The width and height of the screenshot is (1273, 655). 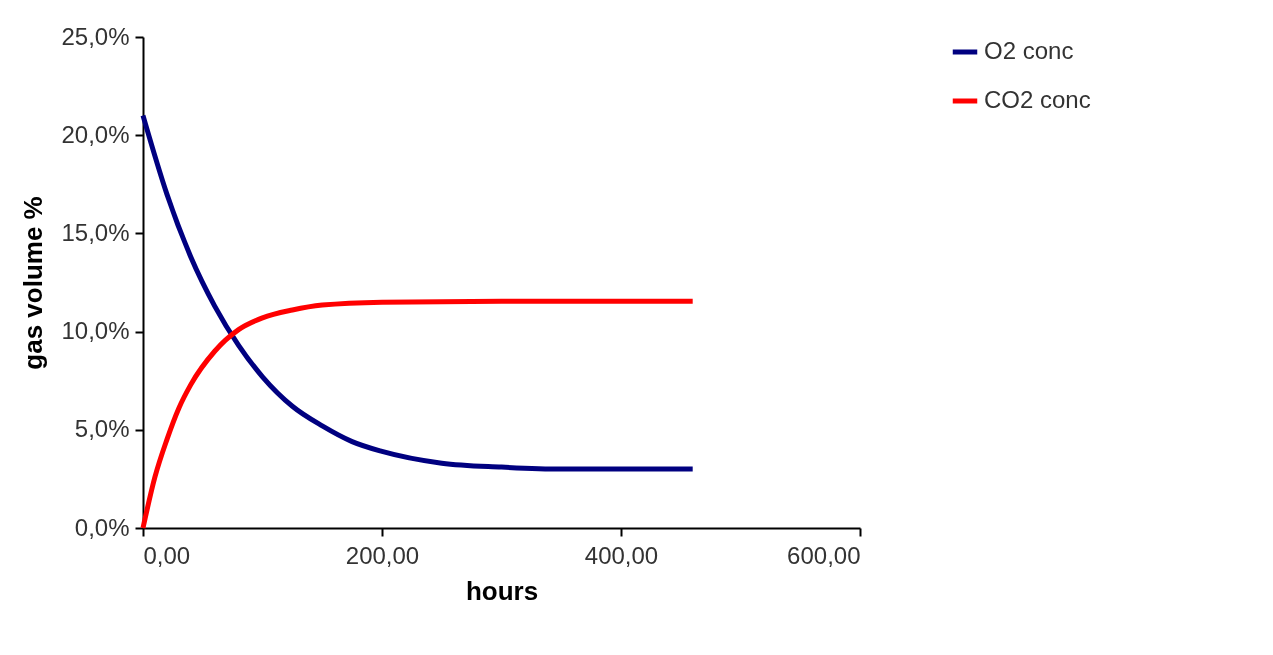 I want to click on y-axis-title: gas volume %, so click(x=33, y=283).